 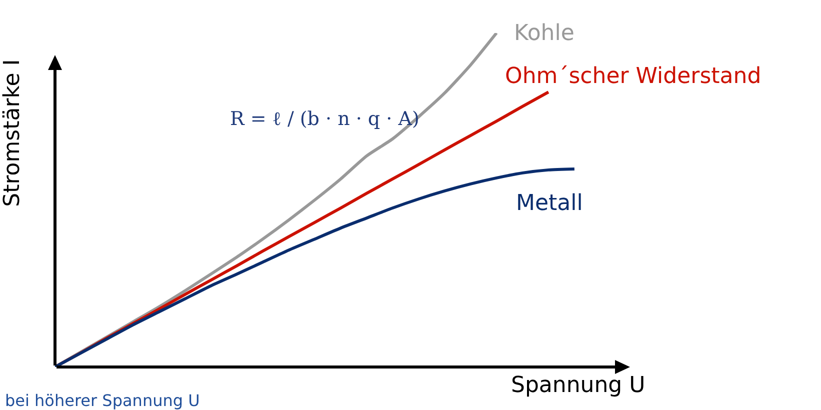 I want to click on text: bei höherer Spannung U, so click(x=102, y=400).